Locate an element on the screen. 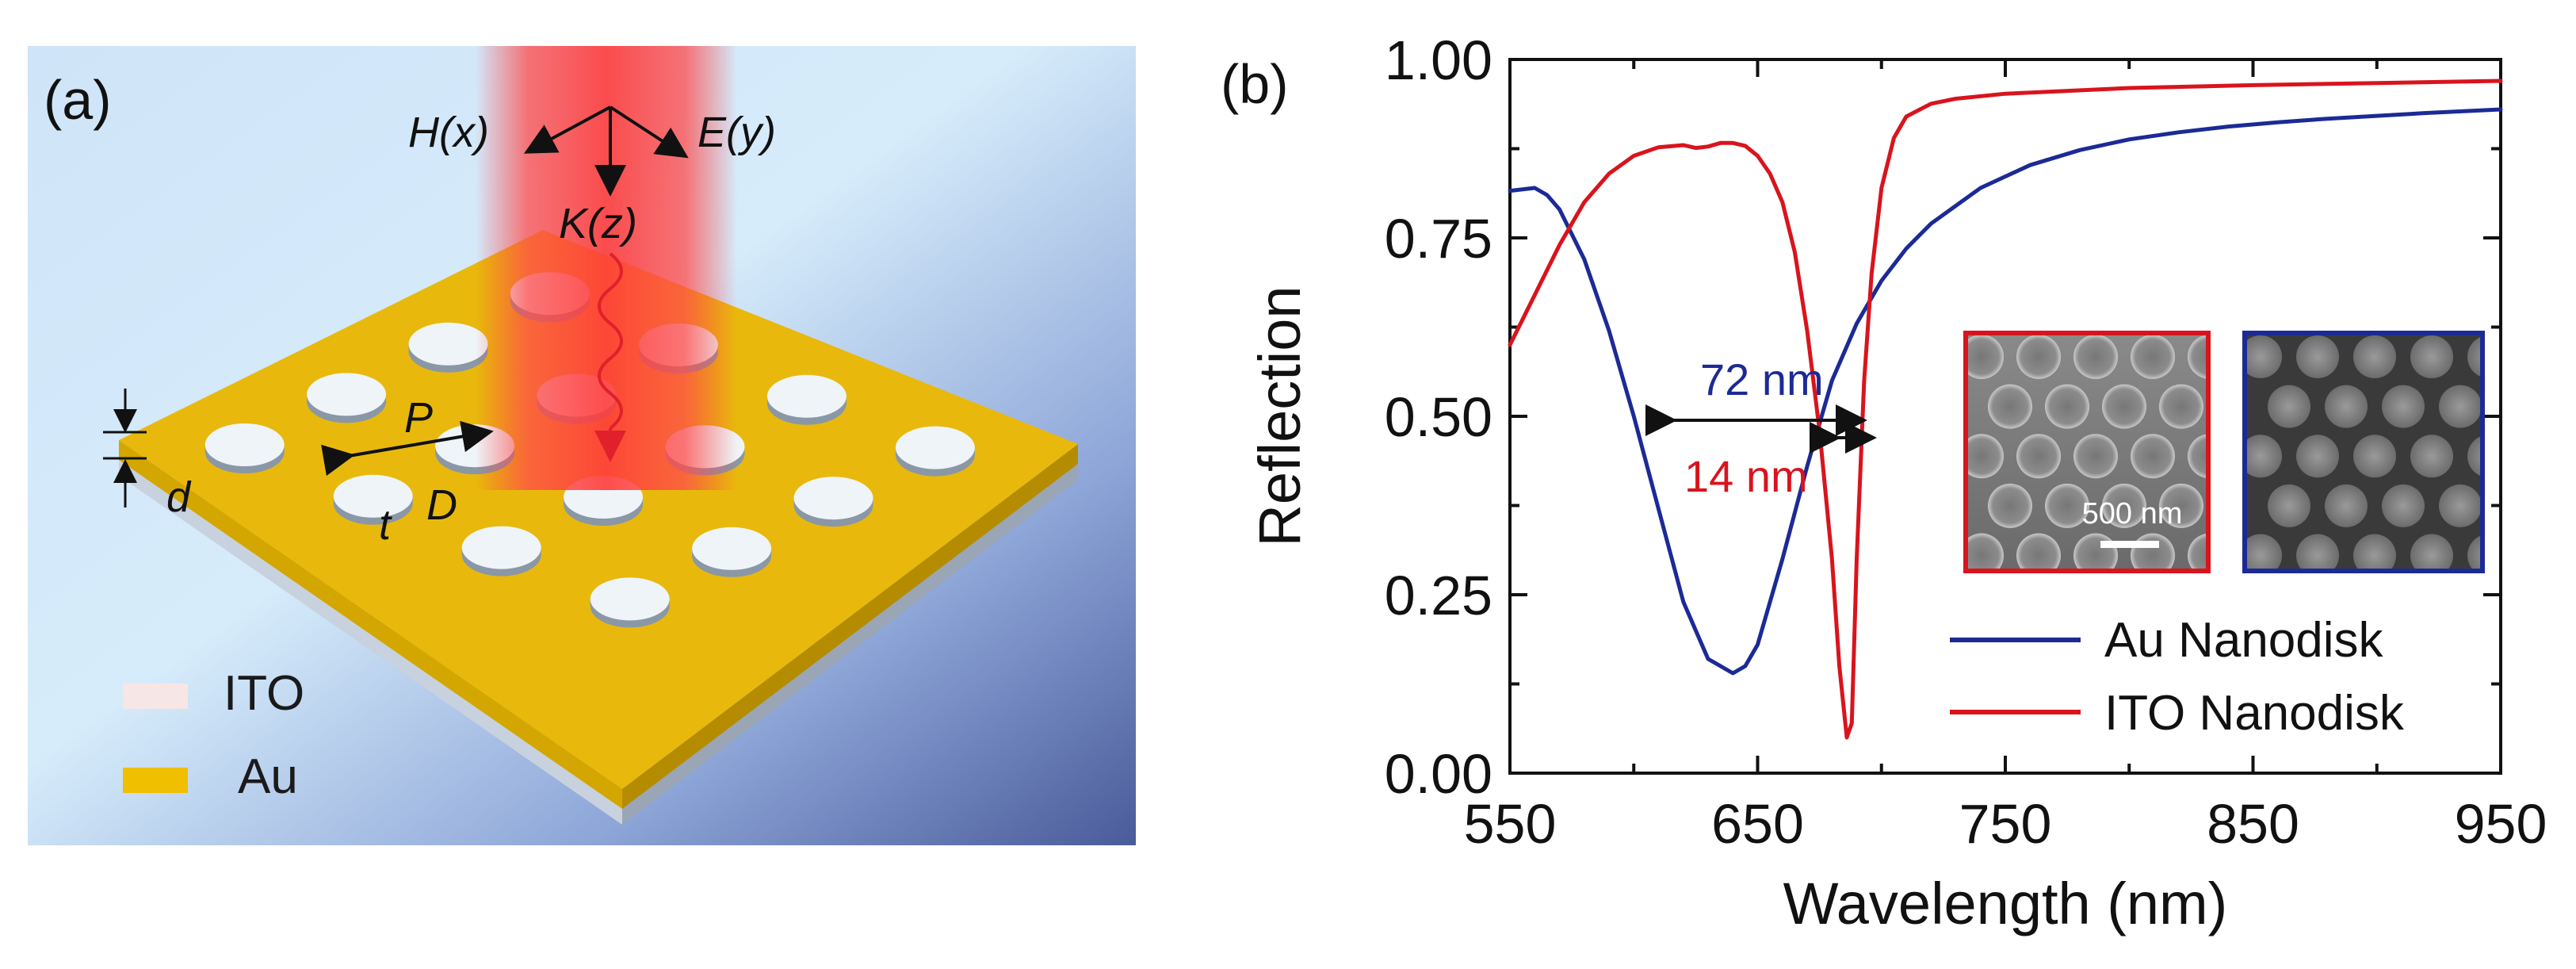 This screenshot has height=969, width=2576. scale-bar is located at coordinates (2129, 544).